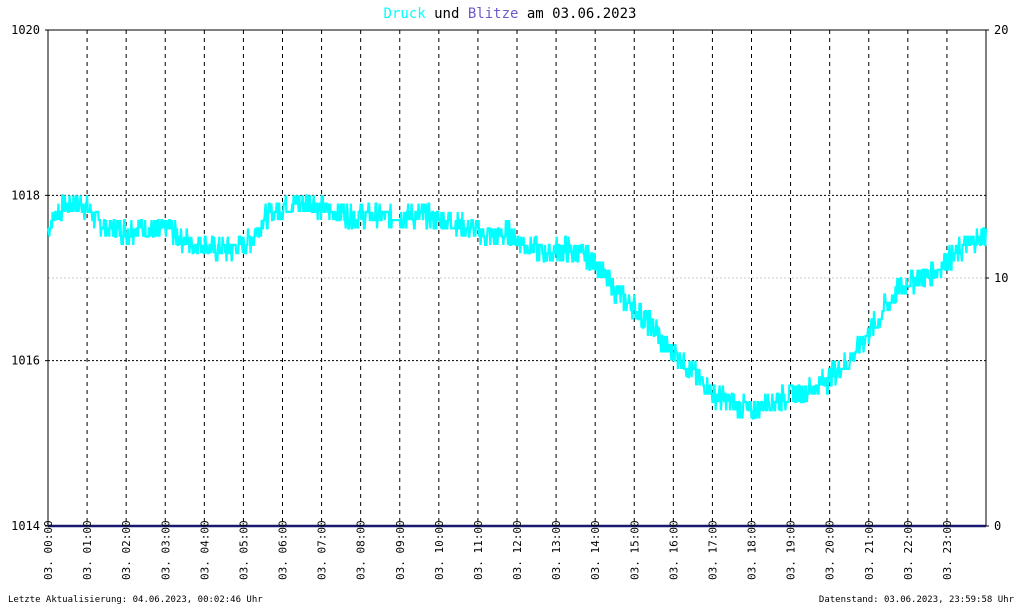  What do you see at coordinates (25, 526) in the screenshot?
I see `y-left-tick-label: 1014` at bounding box center [25, 526].